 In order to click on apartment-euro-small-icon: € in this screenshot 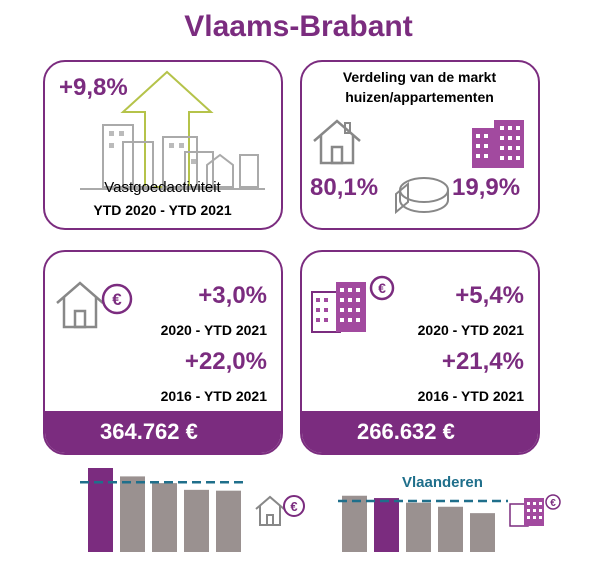, I will do `click(535, 510)`.